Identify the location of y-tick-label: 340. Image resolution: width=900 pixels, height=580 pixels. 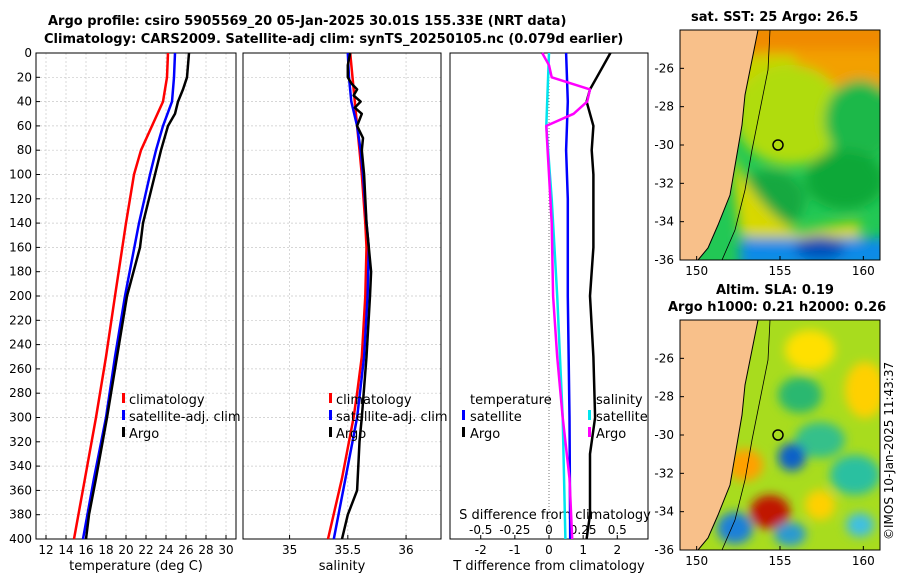
(20, 466).